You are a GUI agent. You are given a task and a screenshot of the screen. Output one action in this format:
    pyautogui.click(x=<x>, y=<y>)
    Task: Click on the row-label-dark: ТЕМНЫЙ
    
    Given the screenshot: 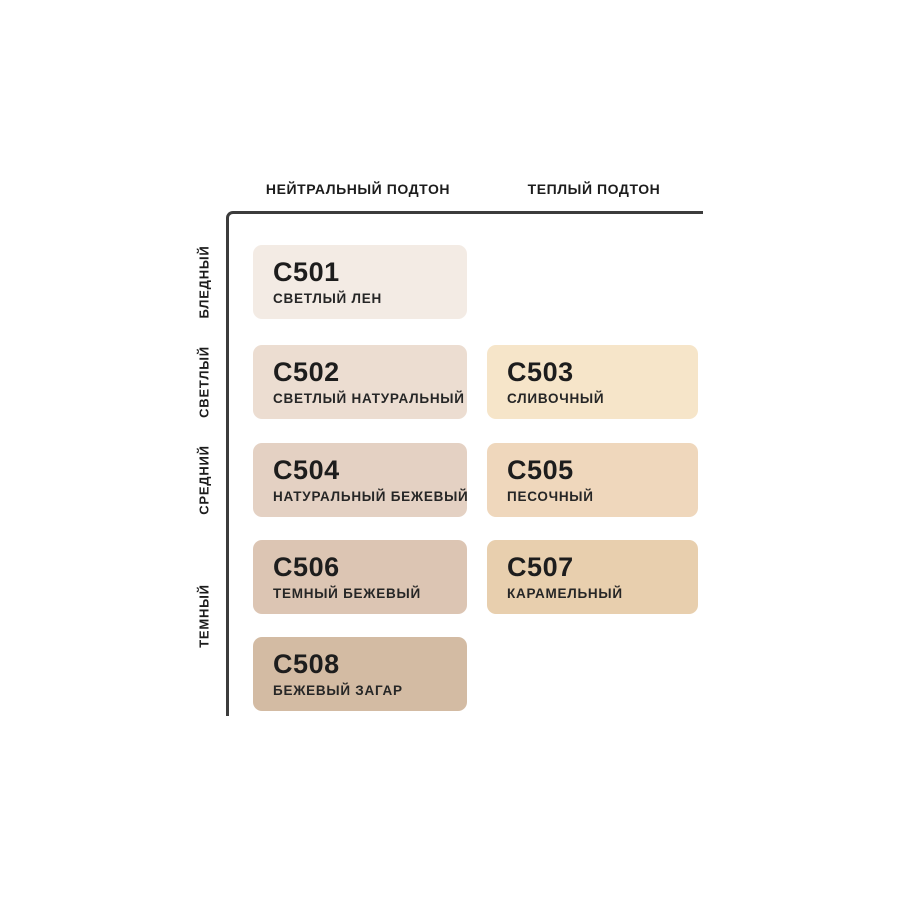 What is the action you would take?
    pyautogui.click(x=204, y=616)
    